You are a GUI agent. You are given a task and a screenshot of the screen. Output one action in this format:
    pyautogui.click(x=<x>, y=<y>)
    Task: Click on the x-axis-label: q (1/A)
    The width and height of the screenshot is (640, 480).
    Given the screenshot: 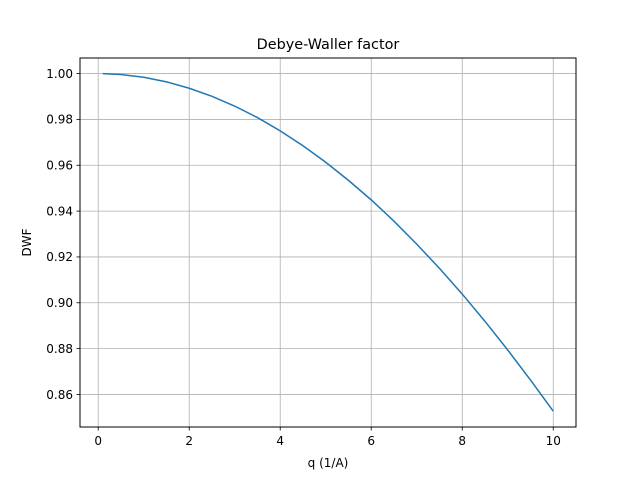 What is the action you would take?
    pyautogui.click(x=328, y=463)
    